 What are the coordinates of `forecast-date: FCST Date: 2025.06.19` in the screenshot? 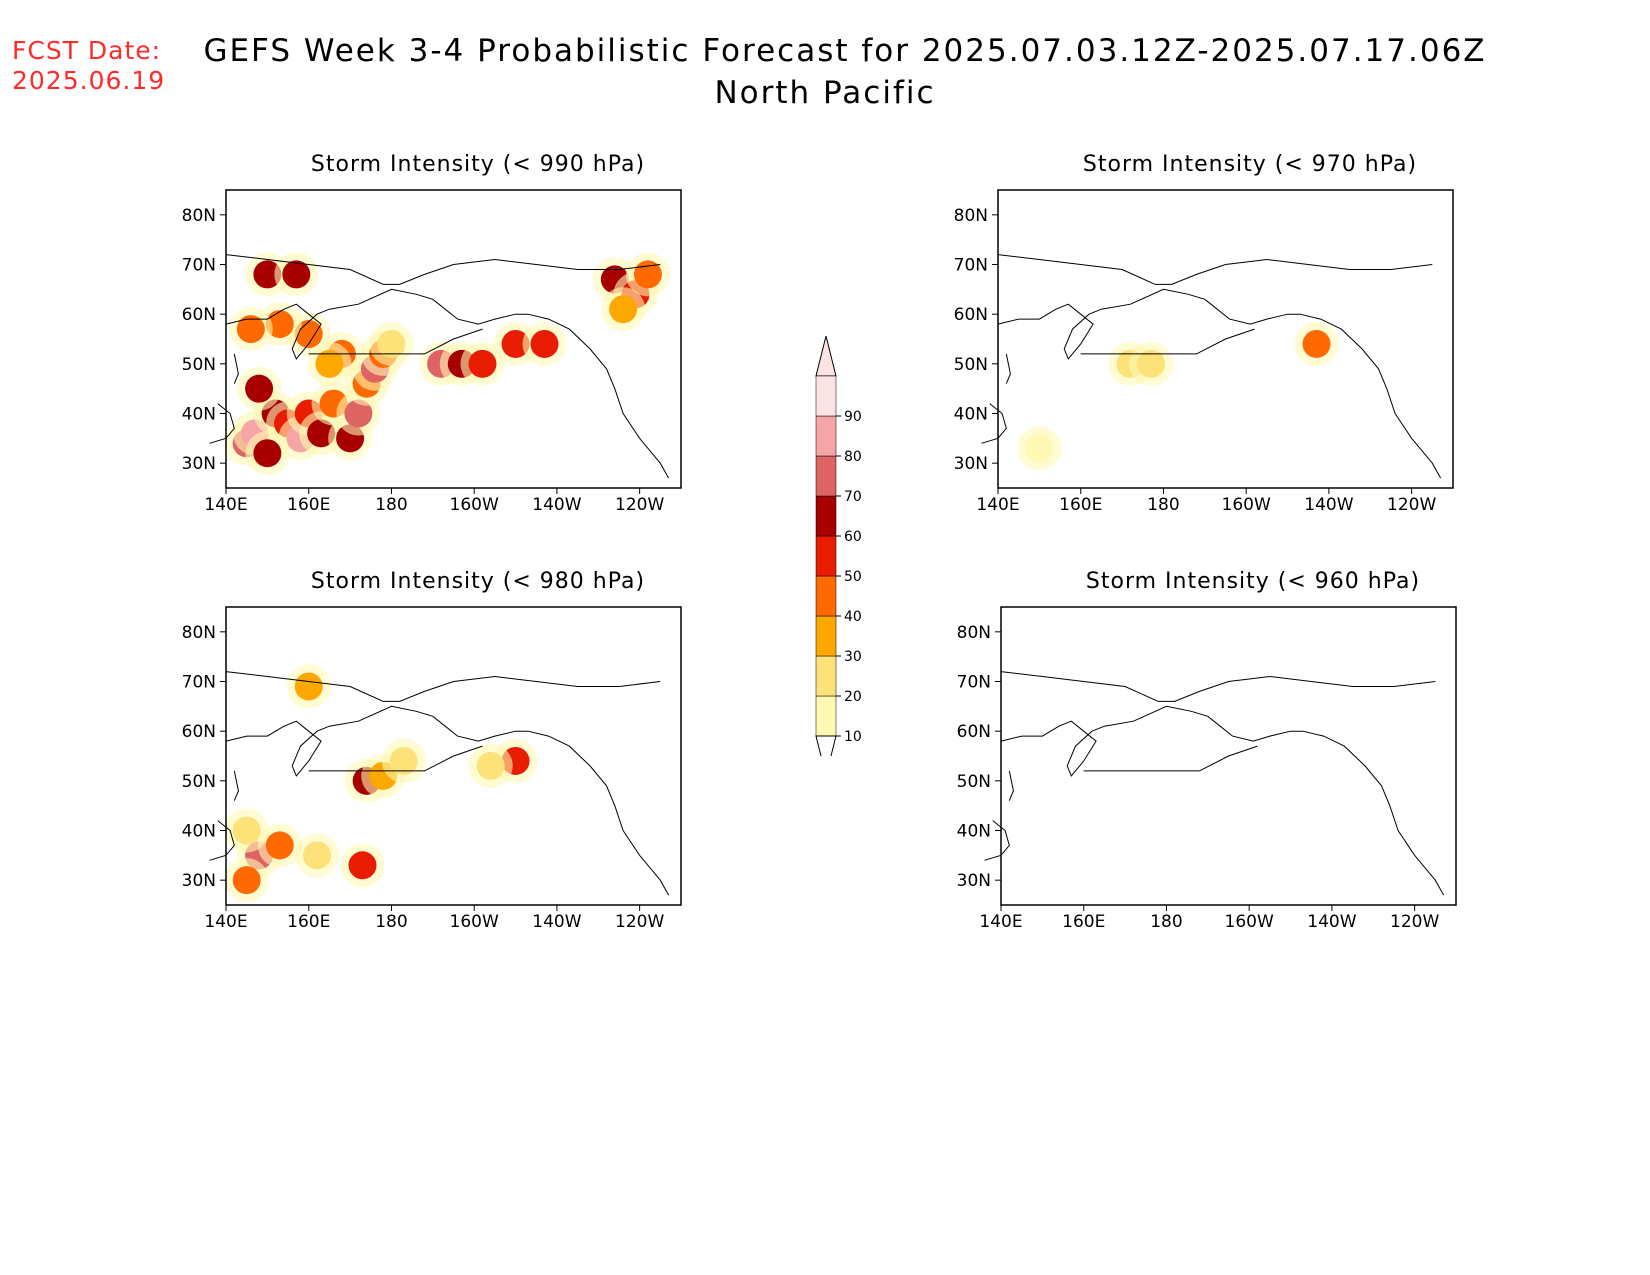 It's located at (88, 66).